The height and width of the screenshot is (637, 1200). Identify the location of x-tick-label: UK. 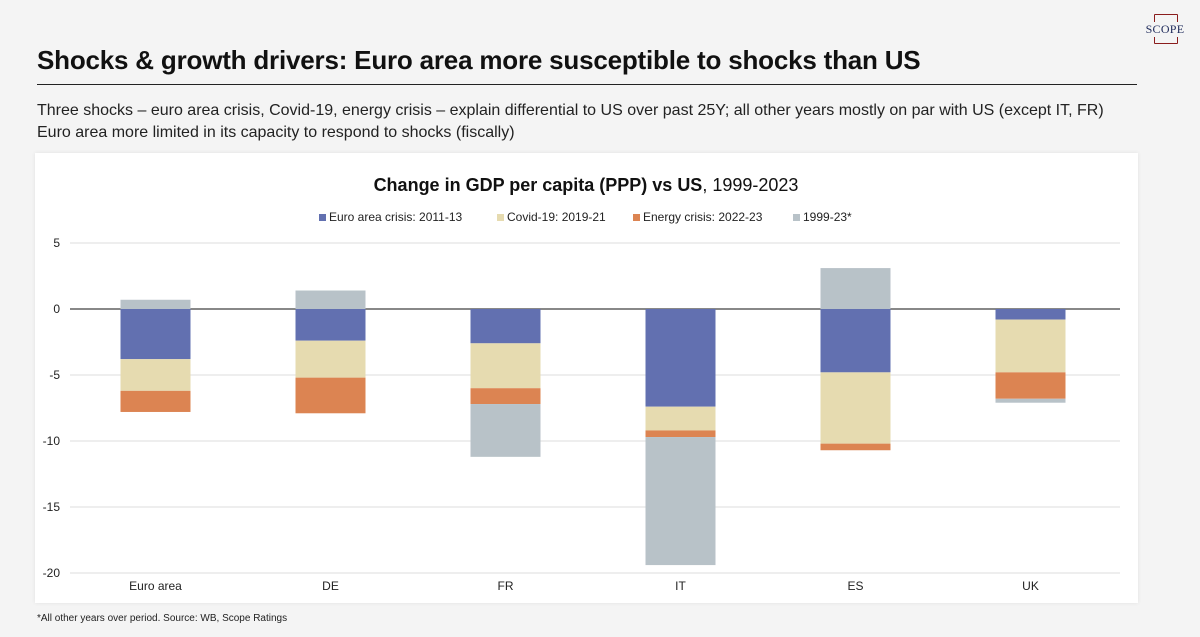
(1030, 586).